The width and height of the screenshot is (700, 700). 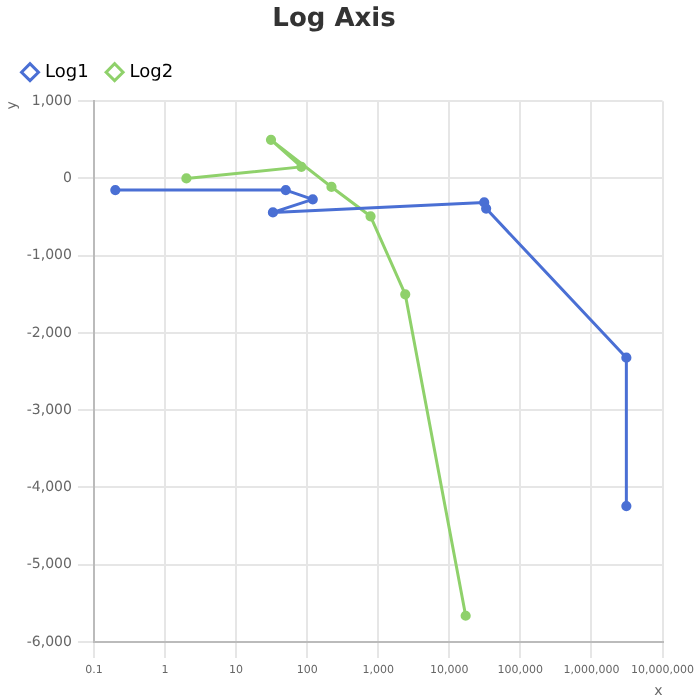 What do you see at coordinates (67, 72) in the screenshot?
I see `legend-label: Log1` at bounding box center [67, 72].